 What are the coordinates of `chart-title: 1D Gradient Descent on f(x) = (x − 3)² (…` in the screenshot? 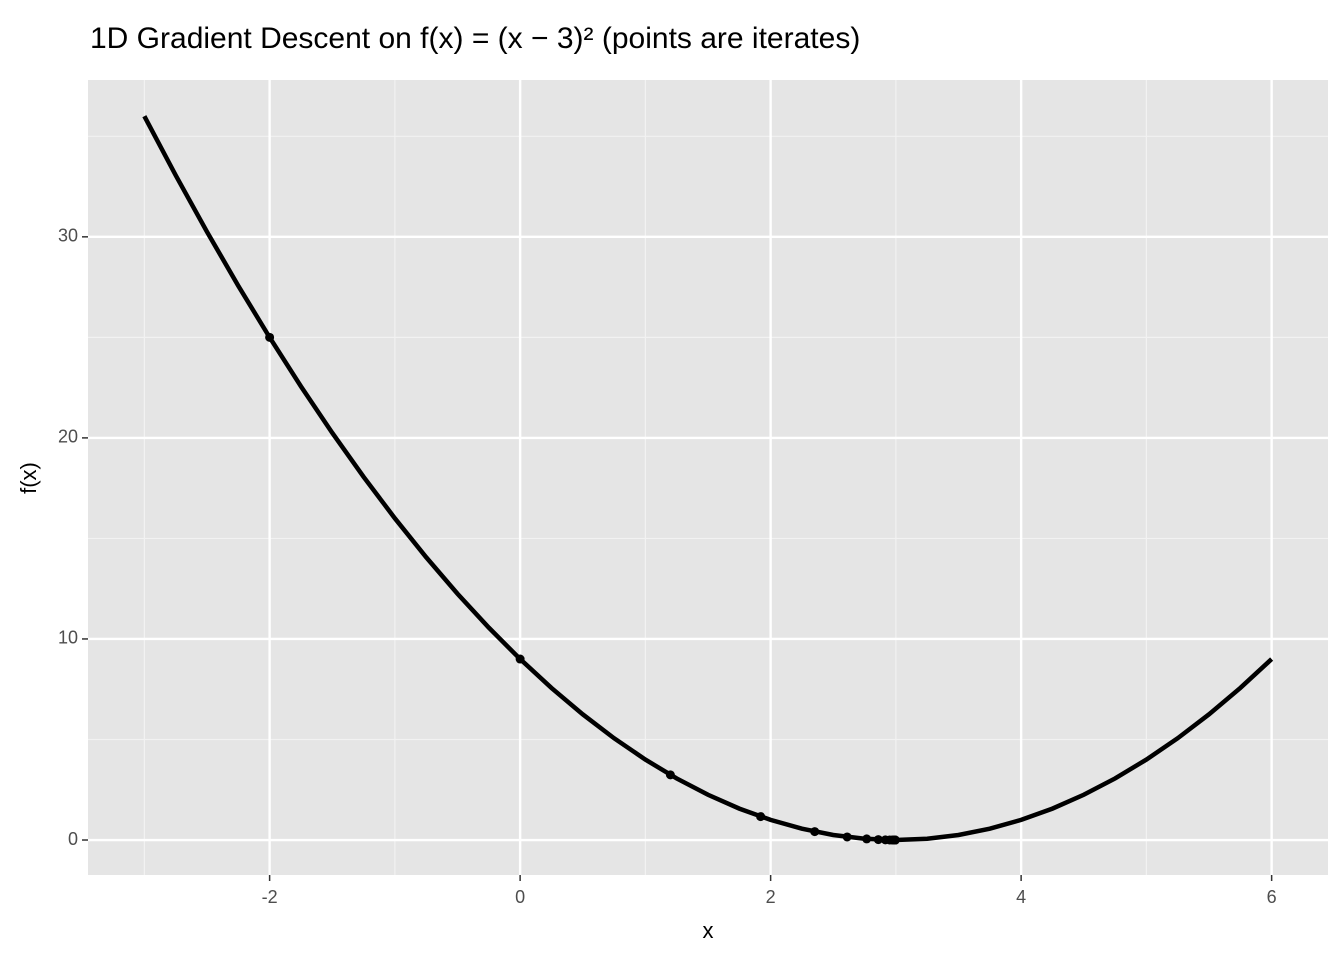 It's located at (475, 38).